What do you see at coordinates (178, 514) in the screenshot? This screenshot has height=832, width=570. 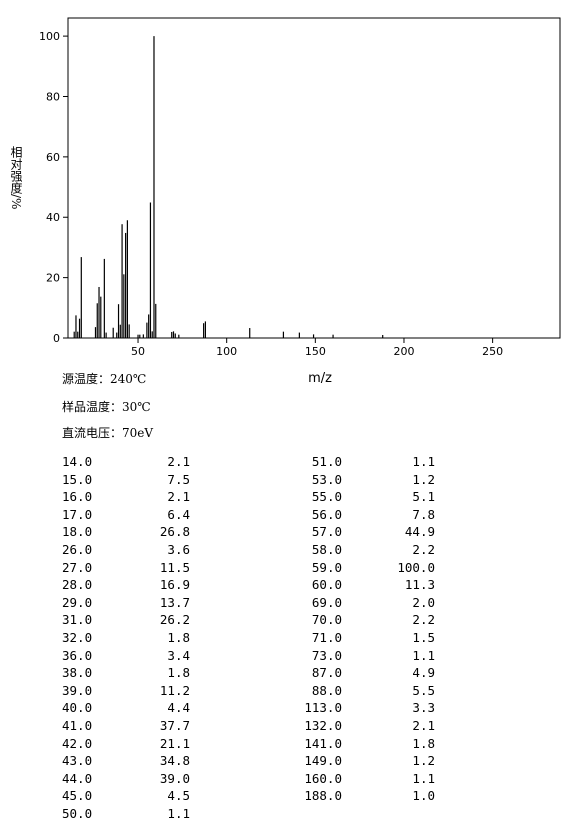 I see `intensity-cell: 6.4` at bounding box center [178, 514].